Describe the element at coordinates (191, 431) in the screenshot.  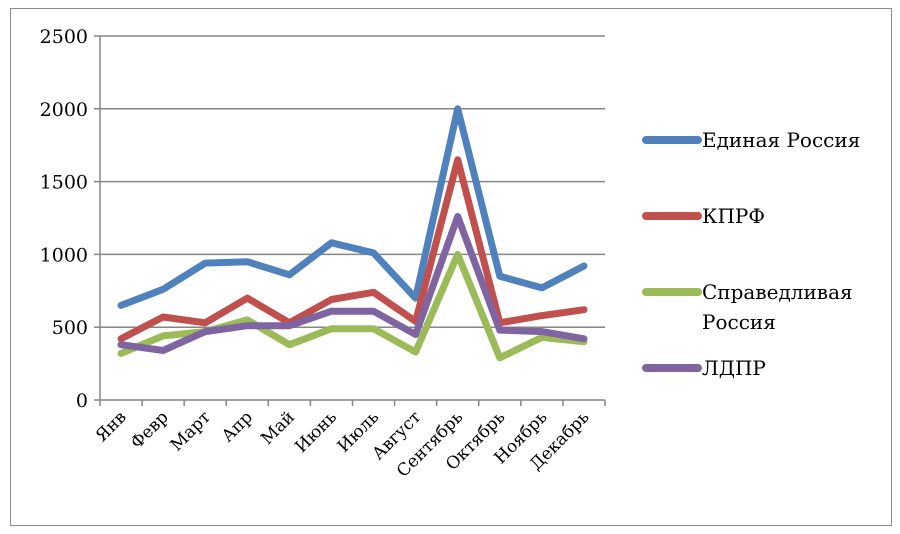
I see `x-tick-label: Март` at that location.